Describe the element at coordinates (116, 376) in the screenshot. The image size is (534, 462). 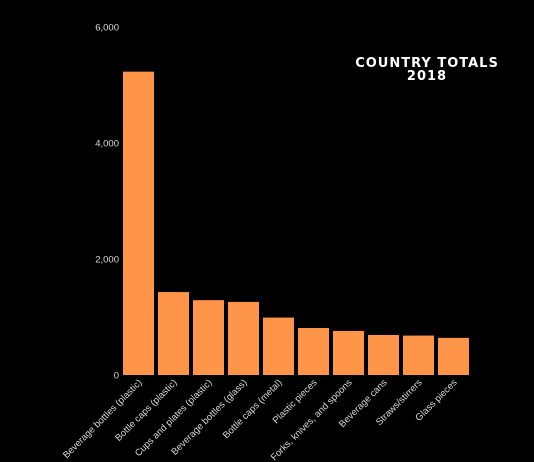
I see `y-tick-label: 0` at that location.